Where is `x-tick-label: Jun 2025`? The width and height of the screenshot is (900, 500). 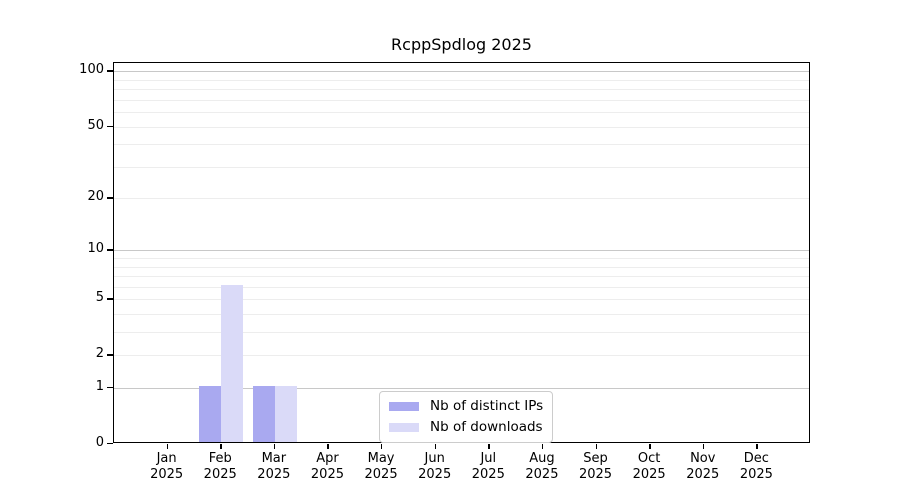
x-tick-label: Jun 2025 is located at coordinates (435, 466).